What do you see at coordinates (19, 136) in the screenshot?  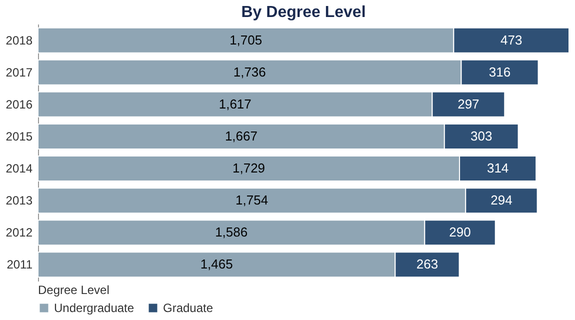 I see `y-tick-label: 2015` at bounding box center [19, 136].